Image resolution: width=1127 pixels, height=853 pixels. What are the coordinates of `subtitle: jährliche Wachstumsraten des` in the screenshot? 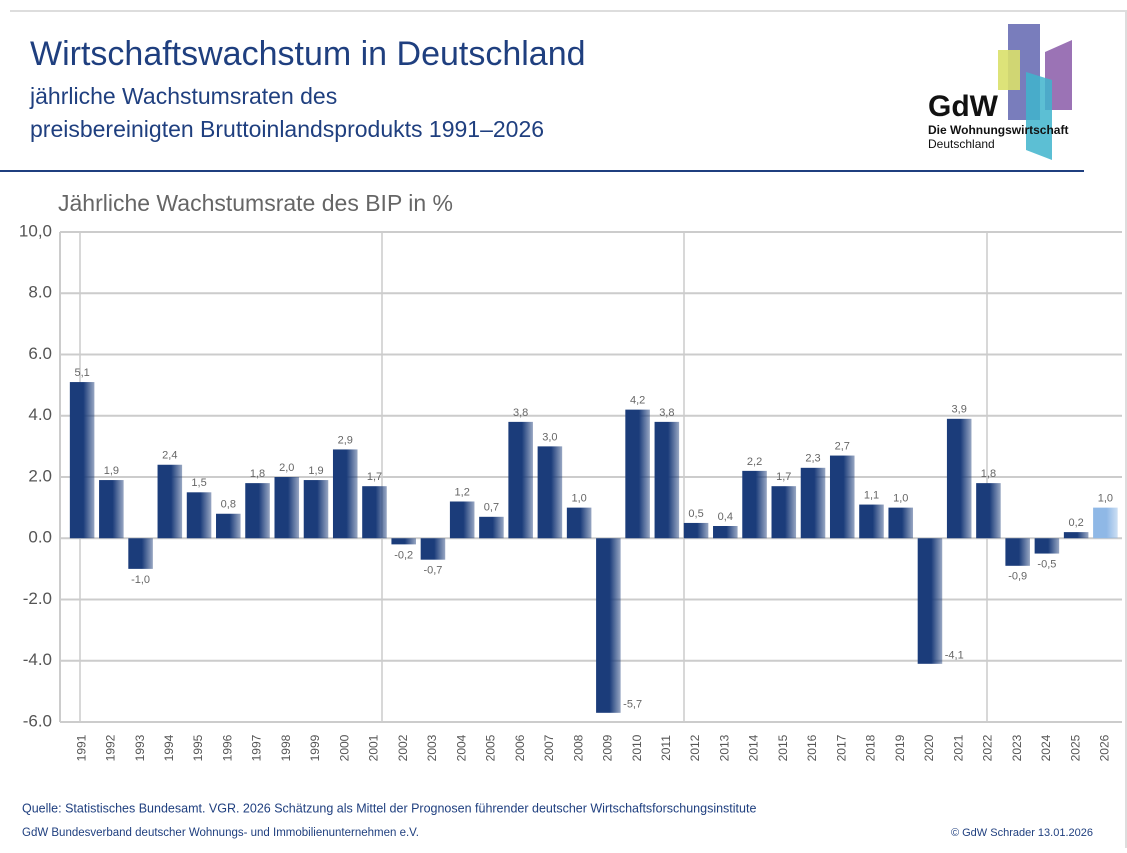 It's located at (183, 96).